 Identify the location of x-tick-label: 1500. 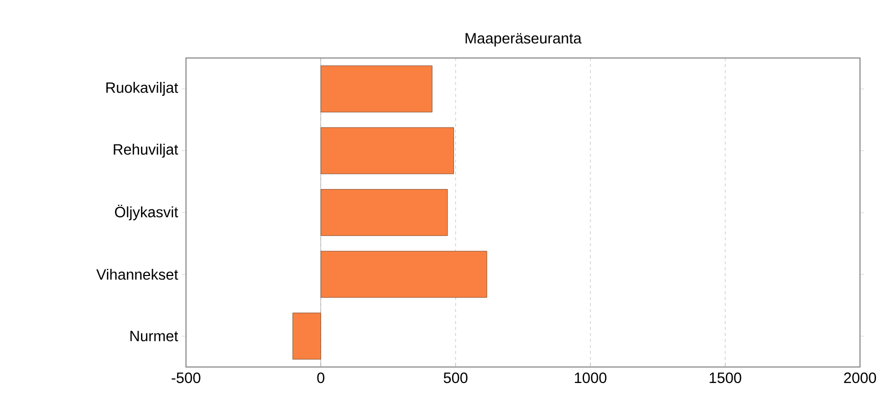
(726, 378).